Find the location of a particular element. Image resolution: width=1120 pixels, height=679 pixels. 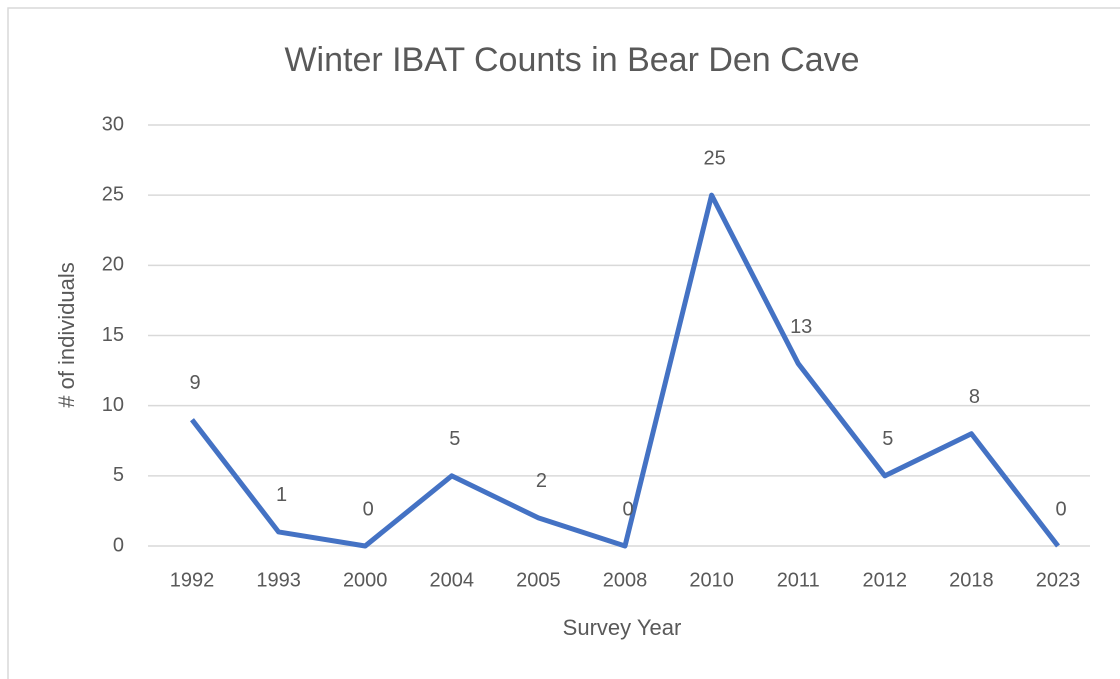

chart-title: Winter IBAT Counts in Bear Den Cave is located at coordinates (571, 60).